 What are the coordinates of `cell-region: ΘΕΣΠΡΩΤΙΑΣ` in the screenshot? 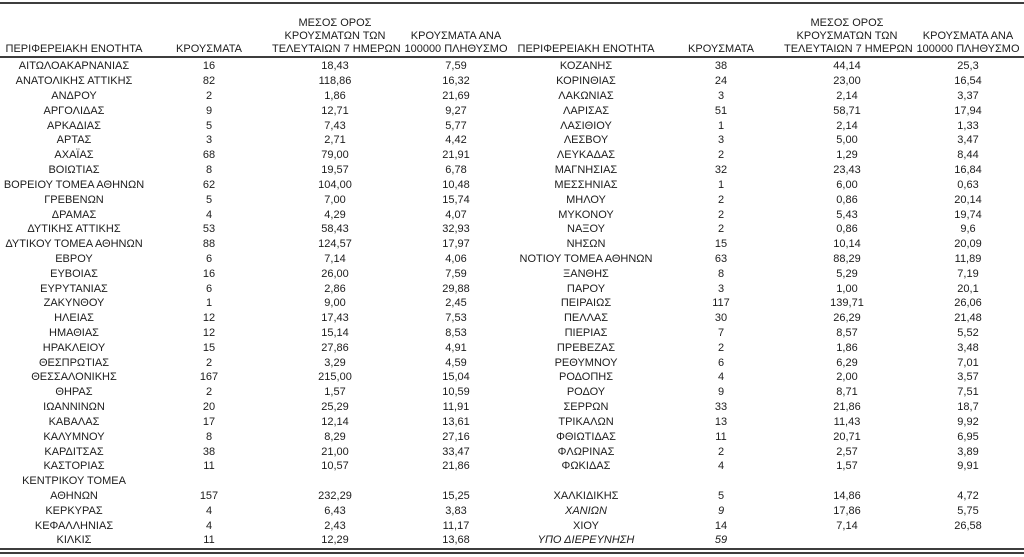 It's located at (74, 362).